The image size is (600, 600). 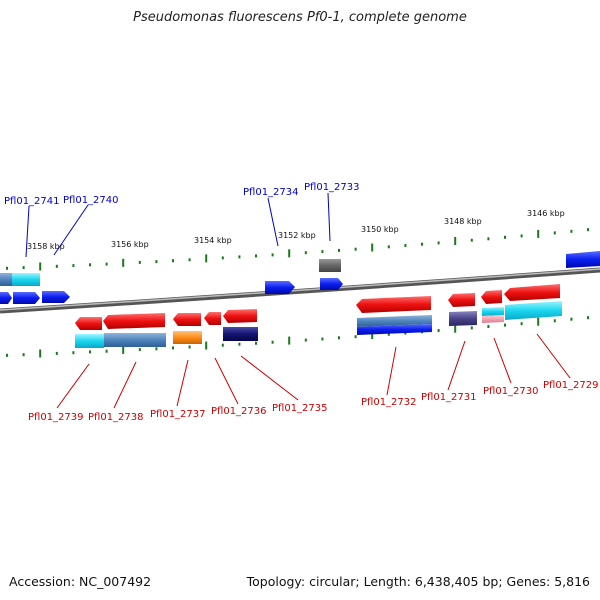 I want to click on gene-label-forward: Pfl01_2733, so click(x=332, y=187).